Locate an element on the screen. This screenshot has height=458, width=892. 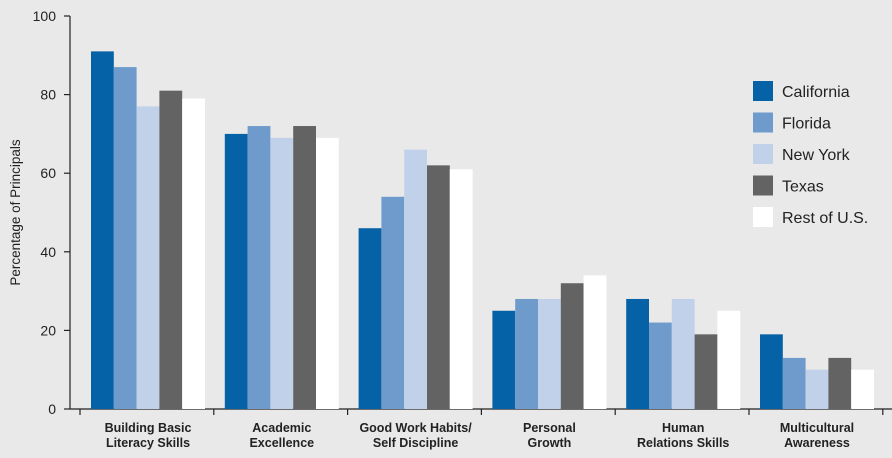
x-category-label: Building Basic is located at coordinates (148, 428).